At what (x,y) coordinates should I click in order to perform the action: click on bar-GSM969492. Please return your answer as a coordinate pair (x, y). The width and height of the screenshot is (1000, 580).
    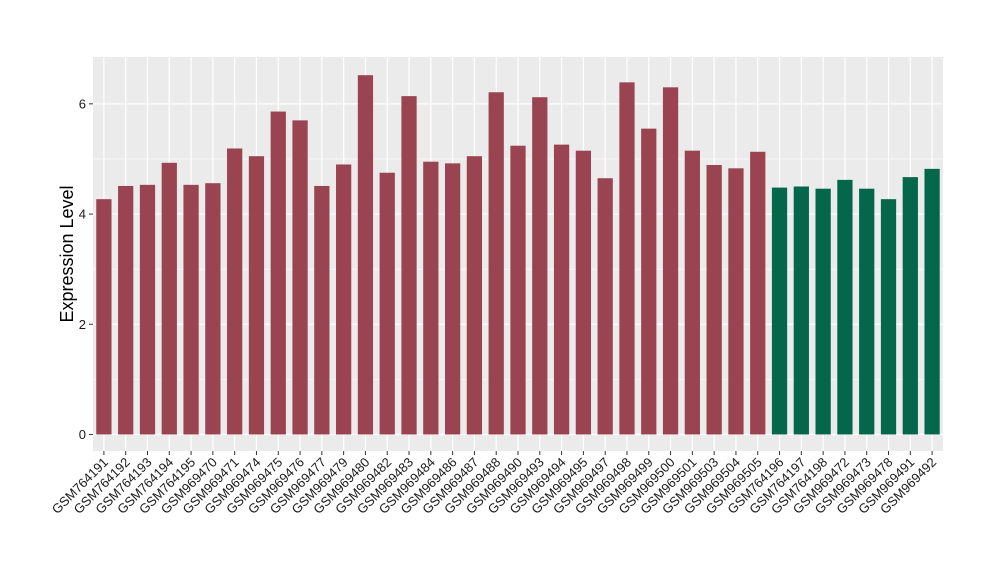
    Looking at the image, I should click on (932, 301).